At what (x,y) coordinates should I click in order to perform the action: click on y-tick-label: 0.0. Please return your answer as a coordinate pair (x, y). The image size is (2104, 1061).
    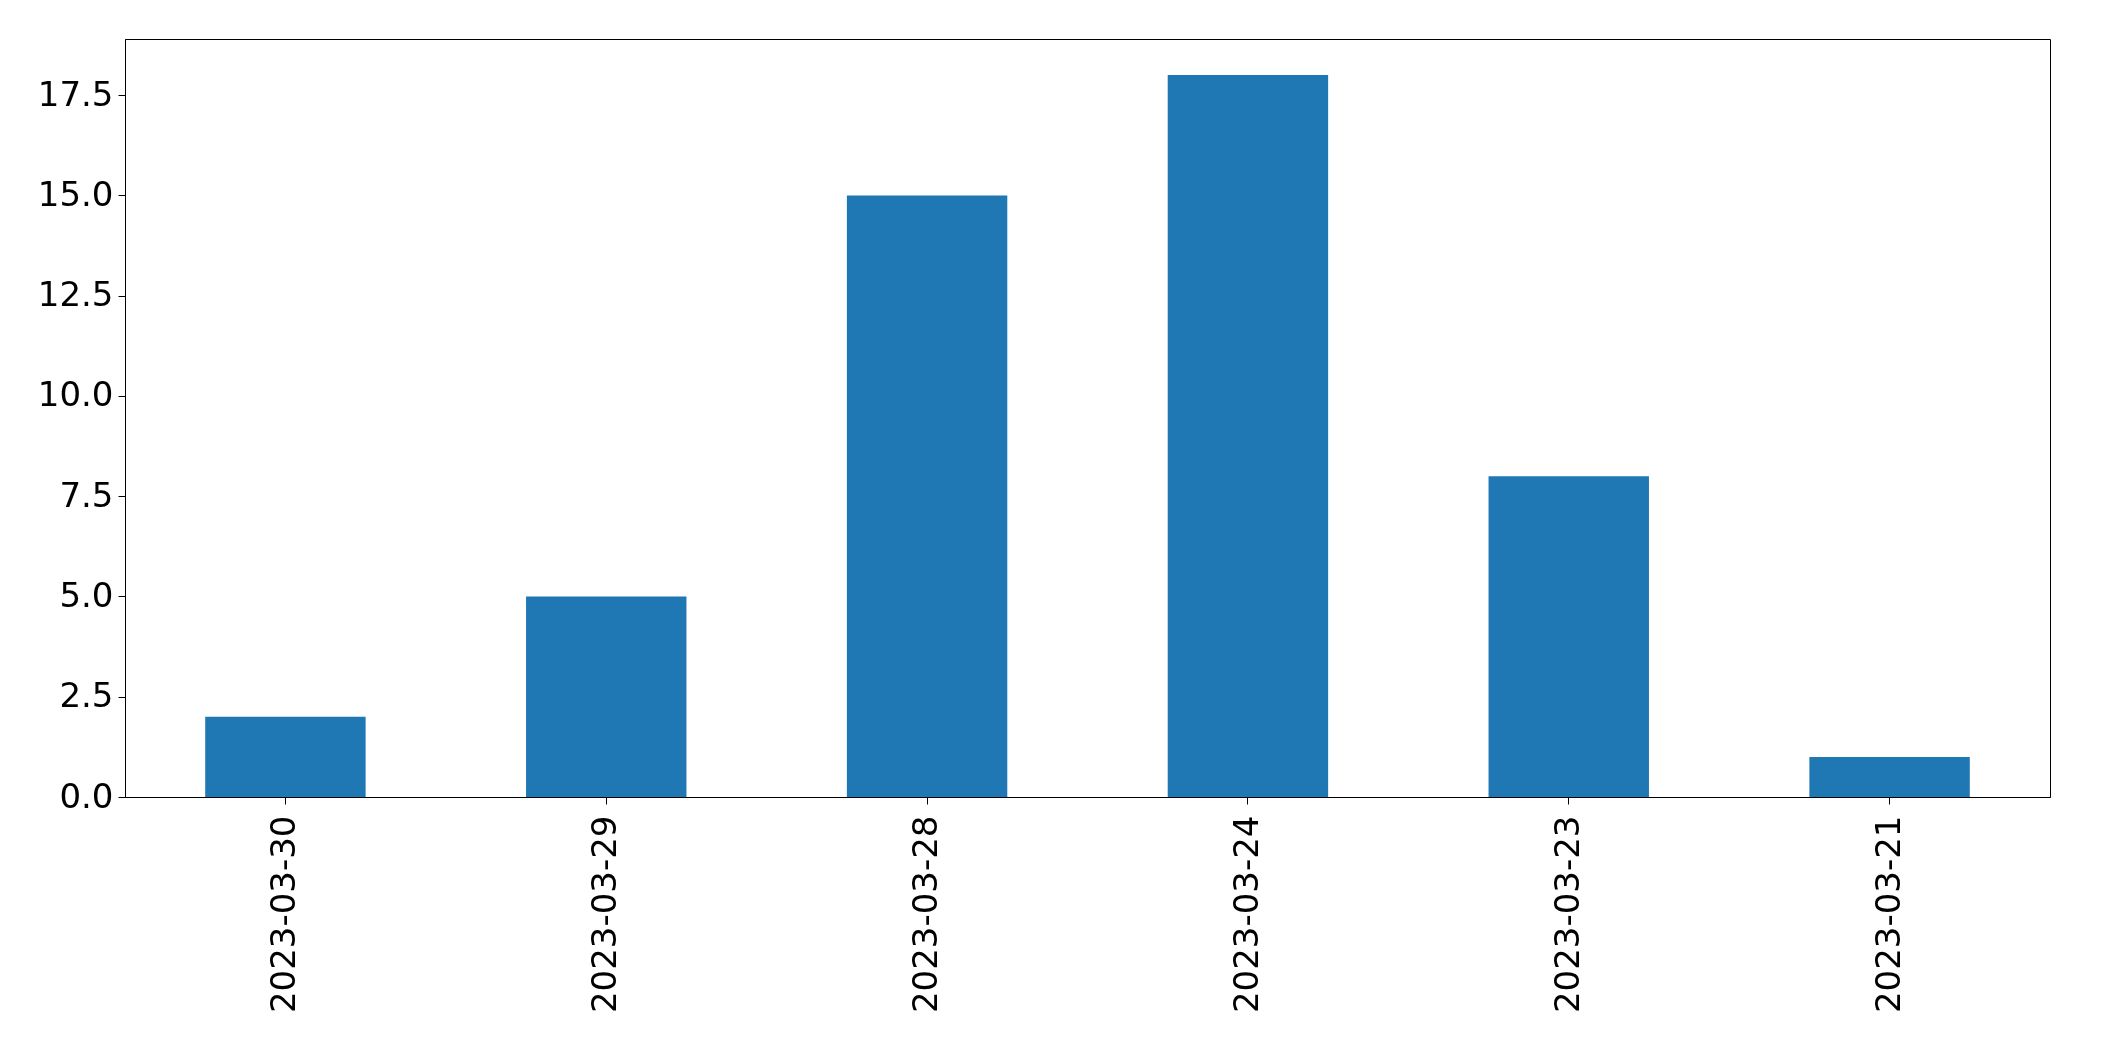
    Looking at the image, I should click on (86, 795).